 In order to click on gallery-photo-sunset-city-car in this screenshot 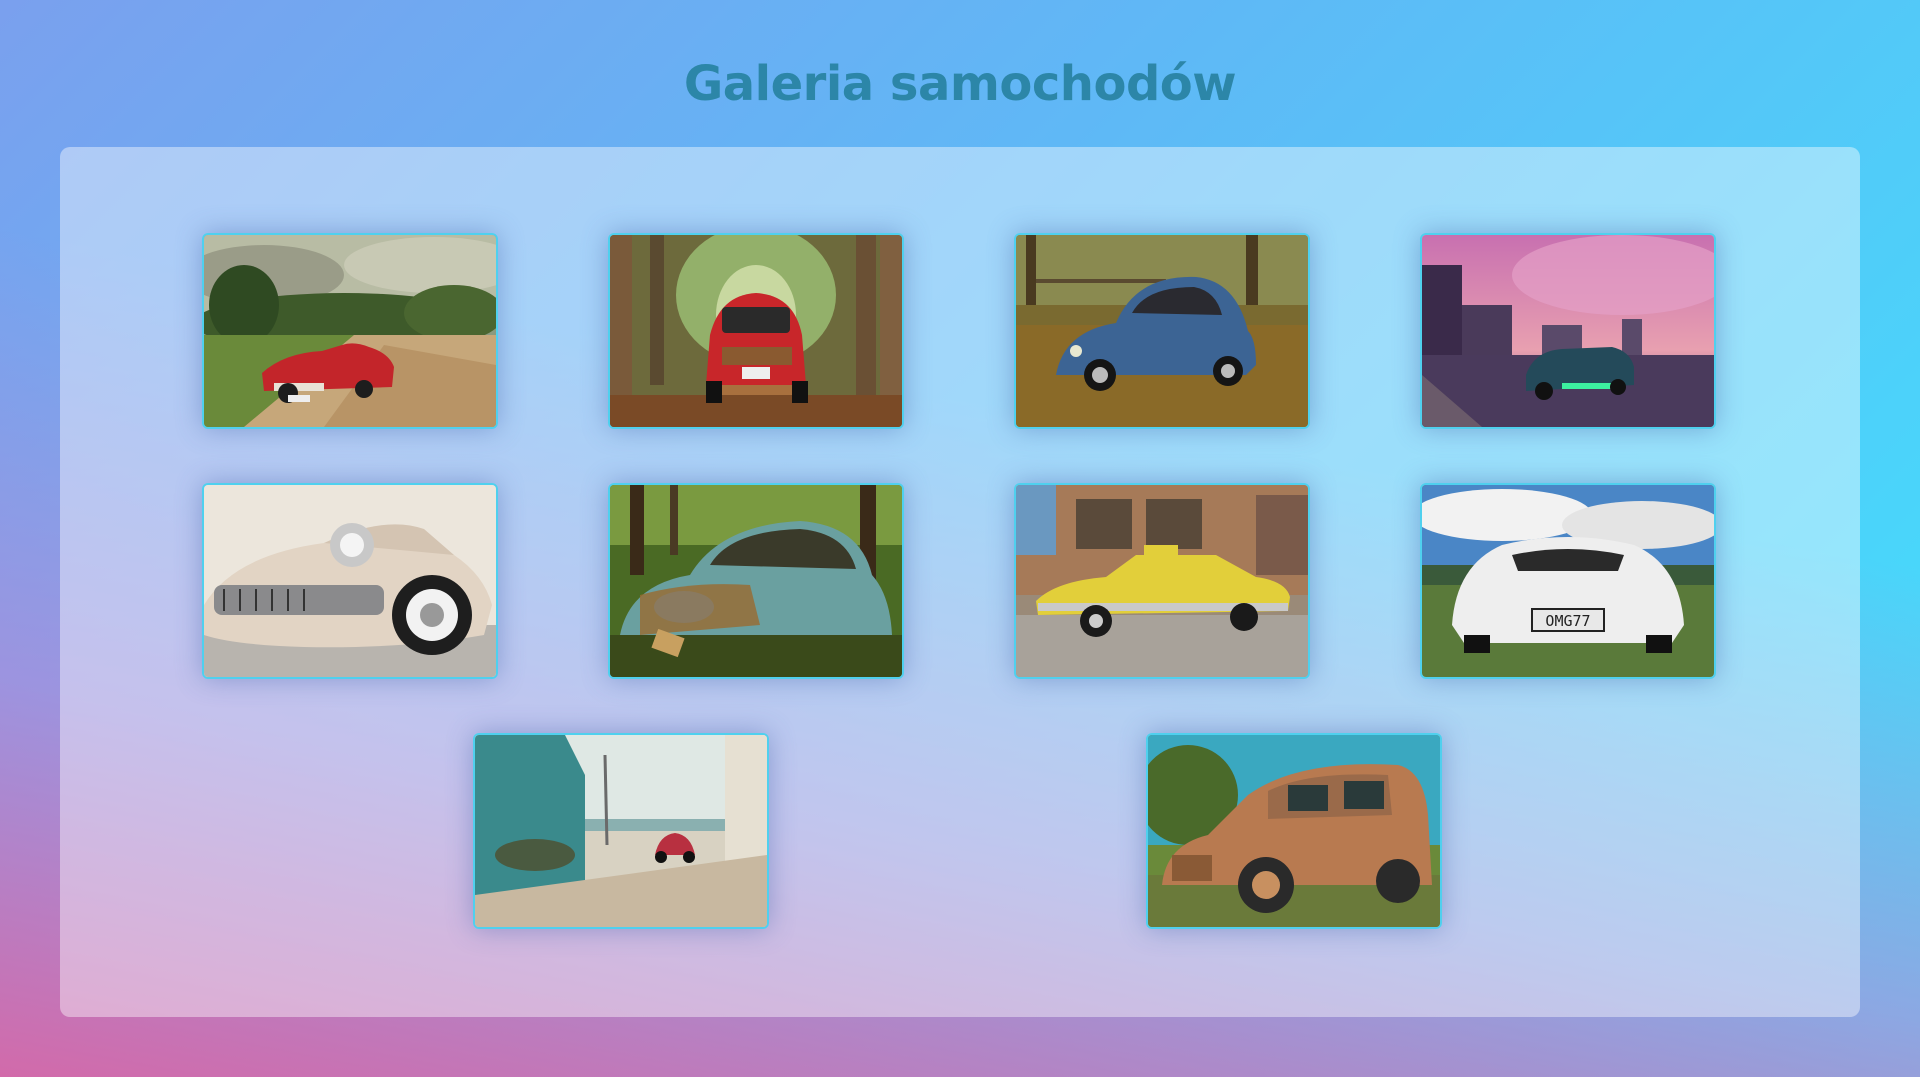, I will do `click(1568, 331)`.